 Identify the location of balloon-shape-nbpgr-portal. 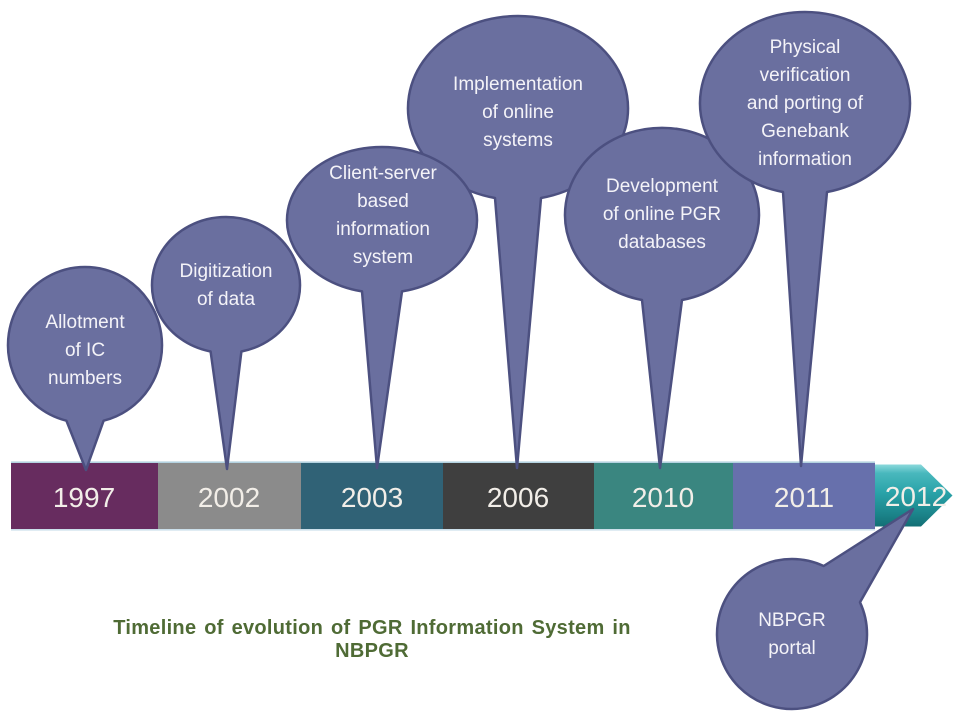
(815, 609).